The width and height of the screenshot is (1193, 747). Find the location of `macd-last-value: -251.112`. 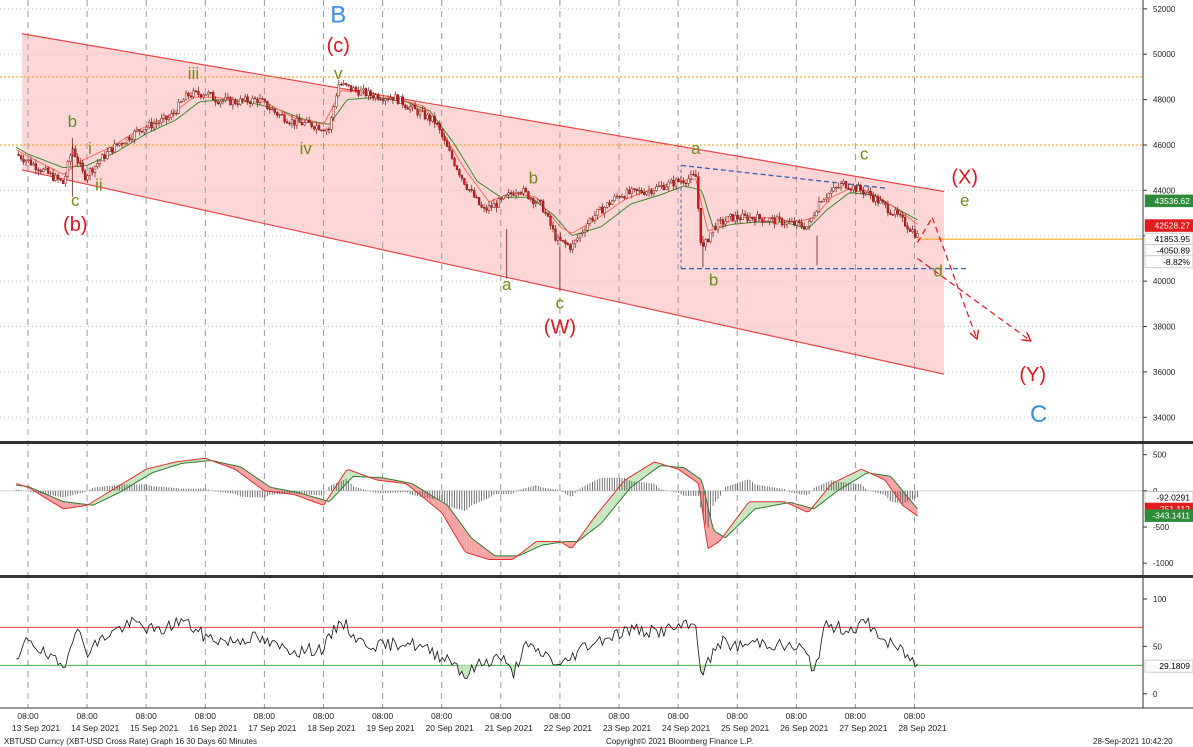

macd-last-value: -251.112 is located at coordinates (1173, 509).